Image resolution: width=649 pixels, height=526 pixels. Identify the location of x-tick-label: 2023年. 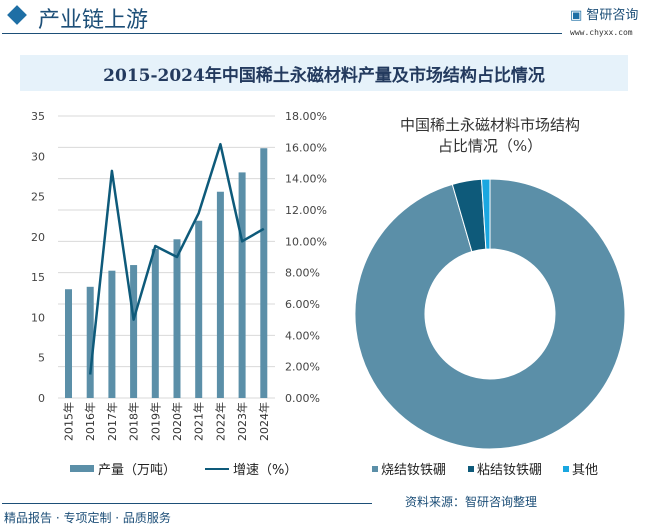
(242, 421).